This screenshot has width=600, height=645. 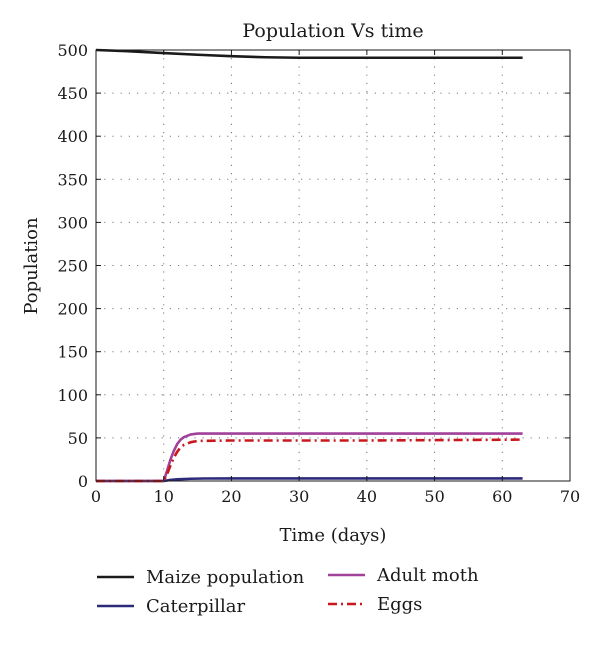 What do you see at coordinates (72, 352) in the screenshot?
I see `y-tick-label: 150` at bounding box center [72, 352].